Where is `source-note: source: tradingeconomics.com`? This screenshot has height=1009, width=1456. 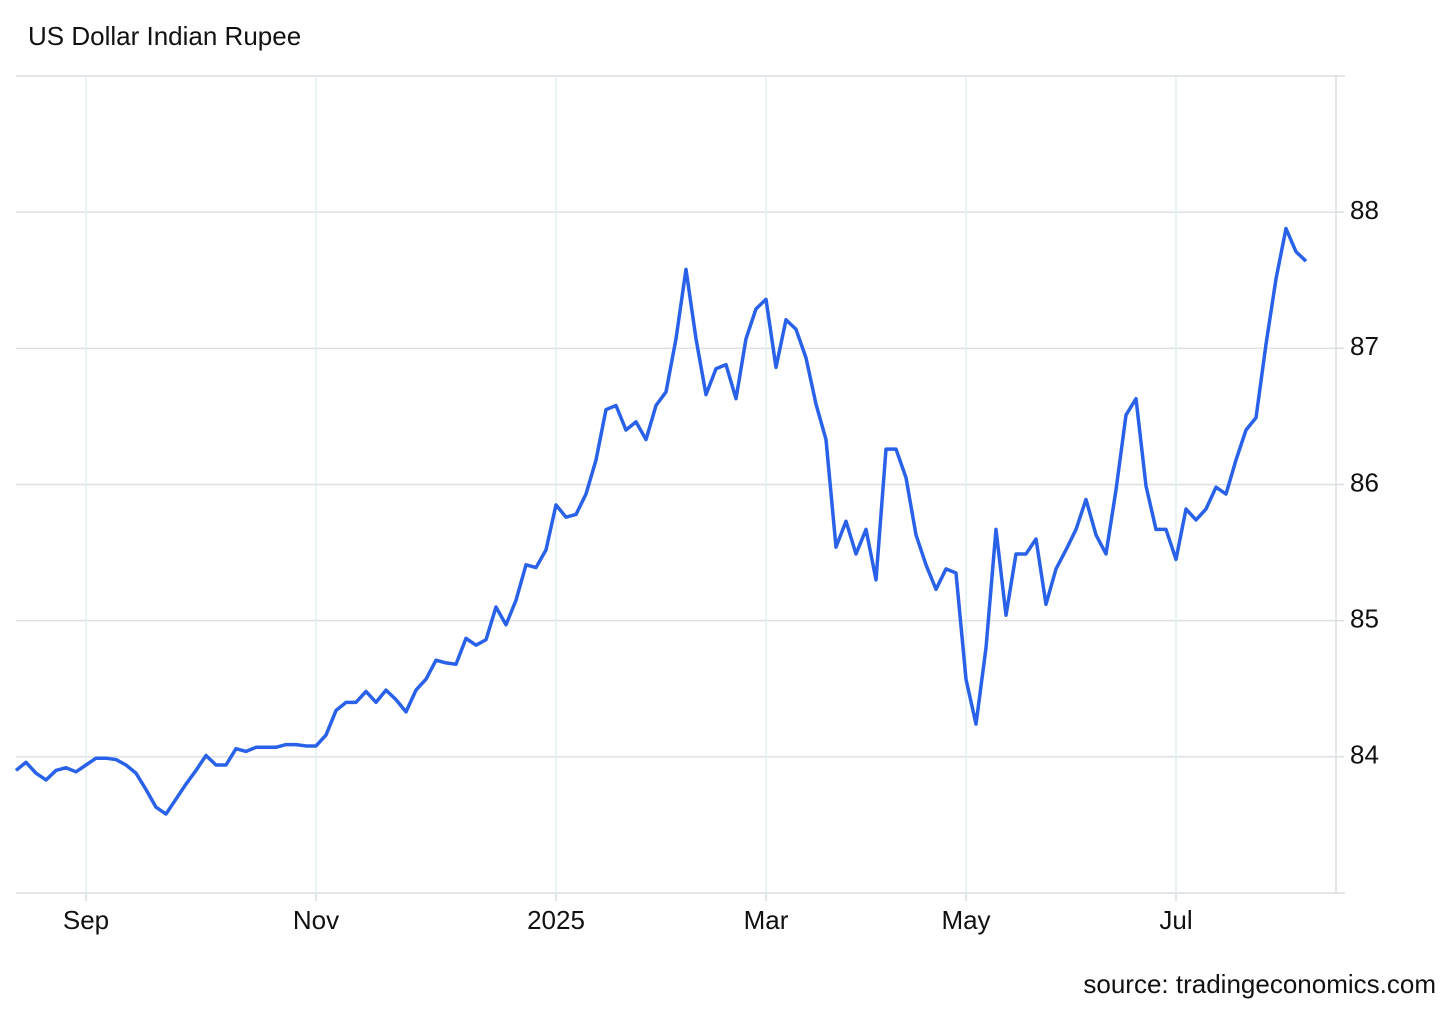
source-note: source: tradingeconomics.com is located at coordinates (1259, 984).